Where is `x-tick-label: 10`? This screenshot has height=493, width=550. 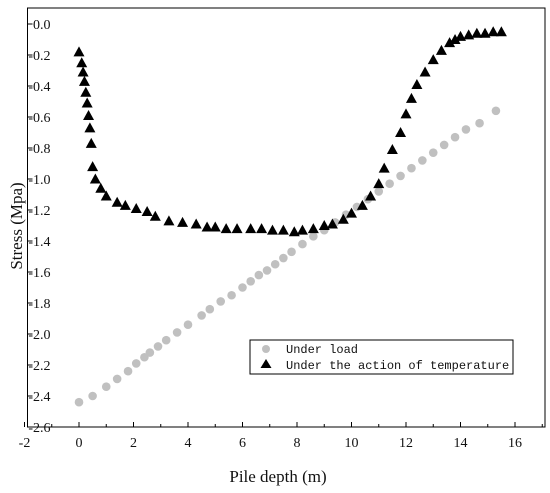 x-tick-label: 10 is located at coordinates (352, 443).